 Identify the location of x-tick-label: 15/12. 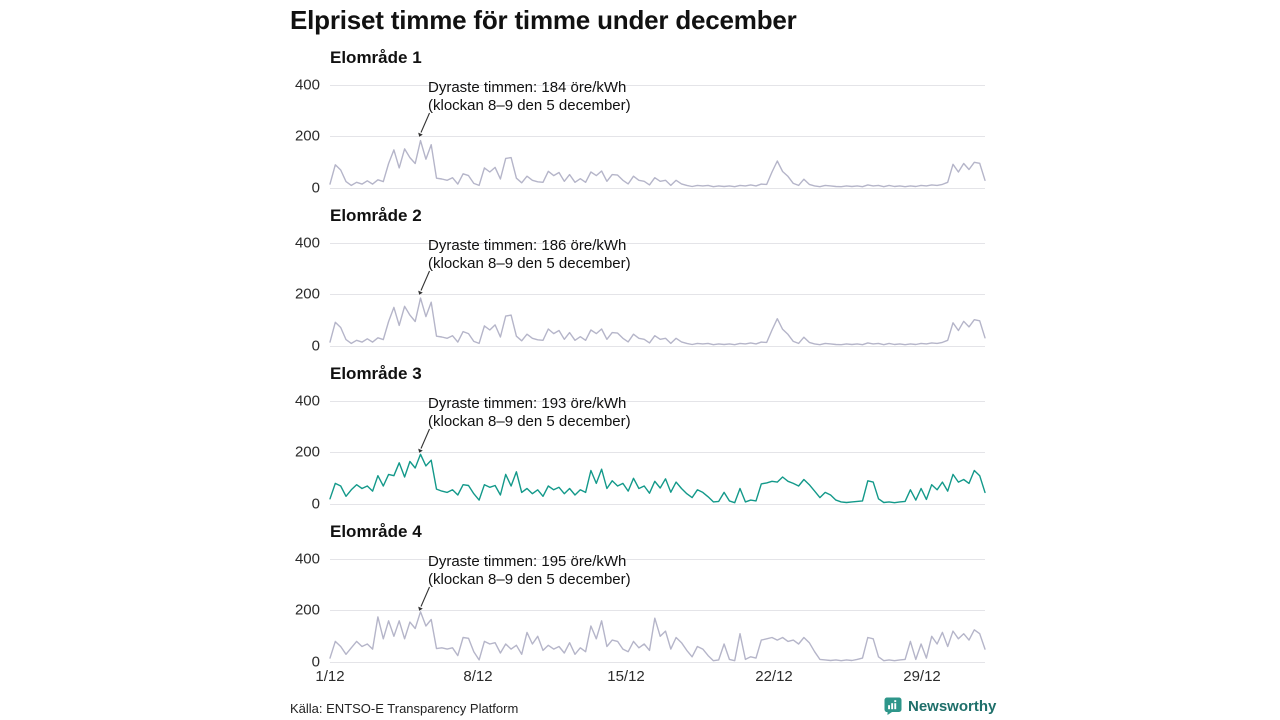
(626, 676).